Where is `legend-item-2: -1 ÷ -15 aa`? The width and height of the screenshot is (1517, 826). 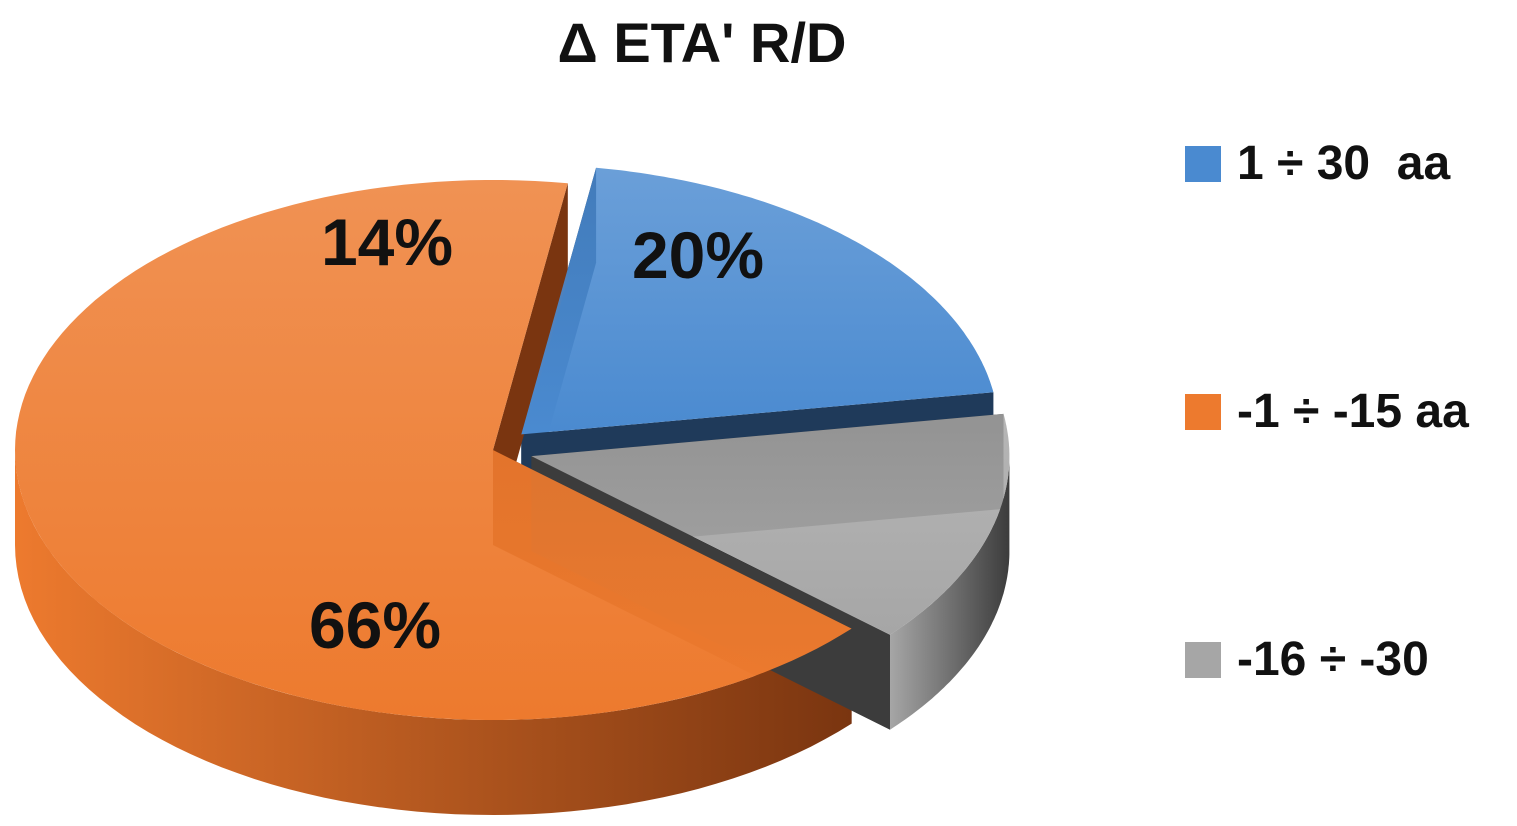
legend-item-2: -1 ÷ -15 aa is located at coordinates (1327, 411).